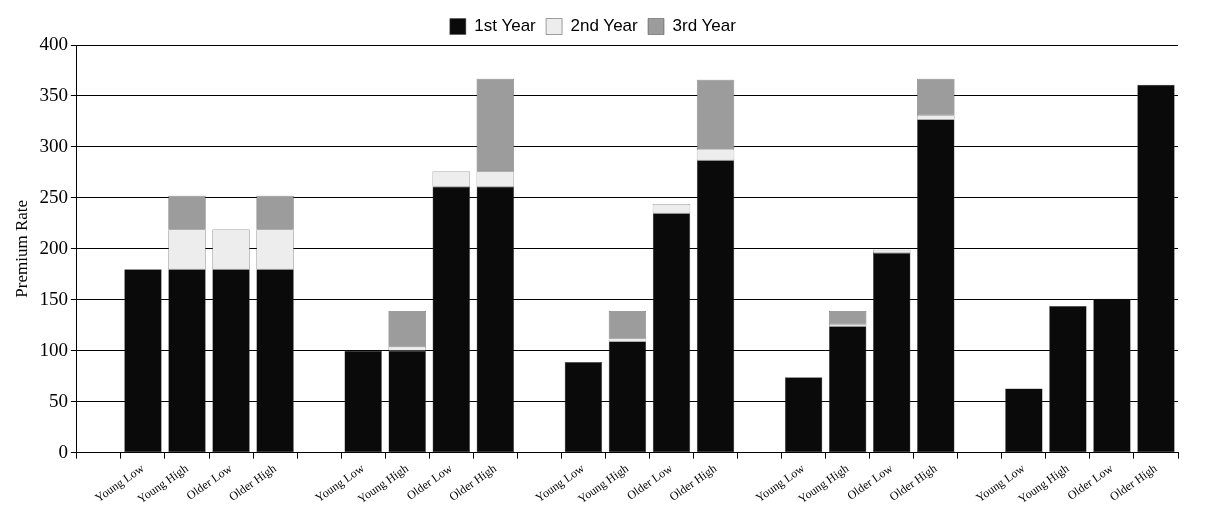  Describe the element at coordinates (53, 196) in the screenshot. I see `y-tick-label: 250` at that location.